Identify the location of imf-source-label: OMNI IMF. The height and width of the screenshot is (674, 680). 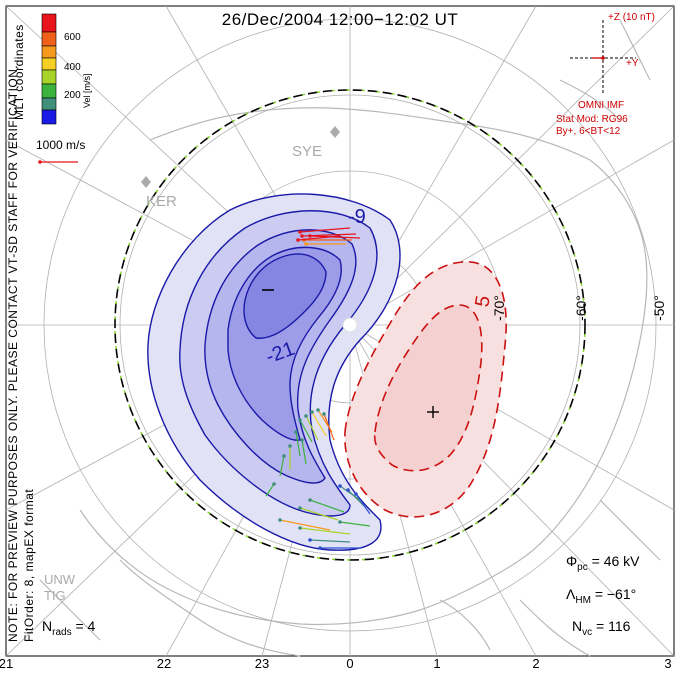
(601, 105).